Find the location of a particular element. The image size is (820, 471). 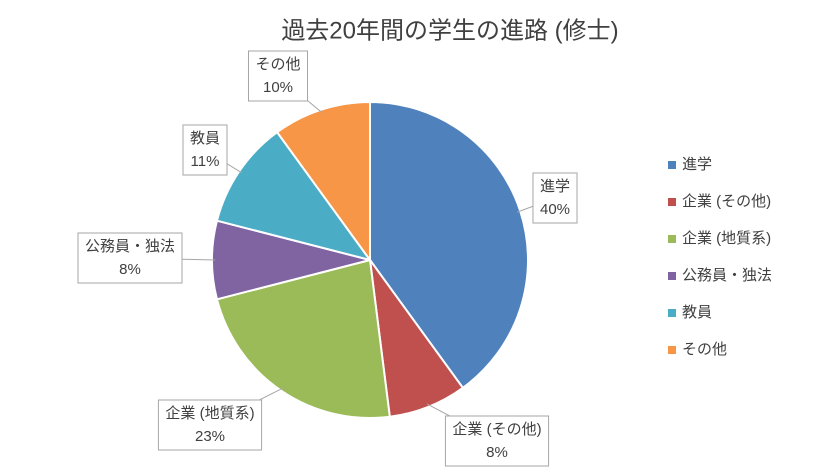

label-value: 23% is located at coordinates (210, 436).